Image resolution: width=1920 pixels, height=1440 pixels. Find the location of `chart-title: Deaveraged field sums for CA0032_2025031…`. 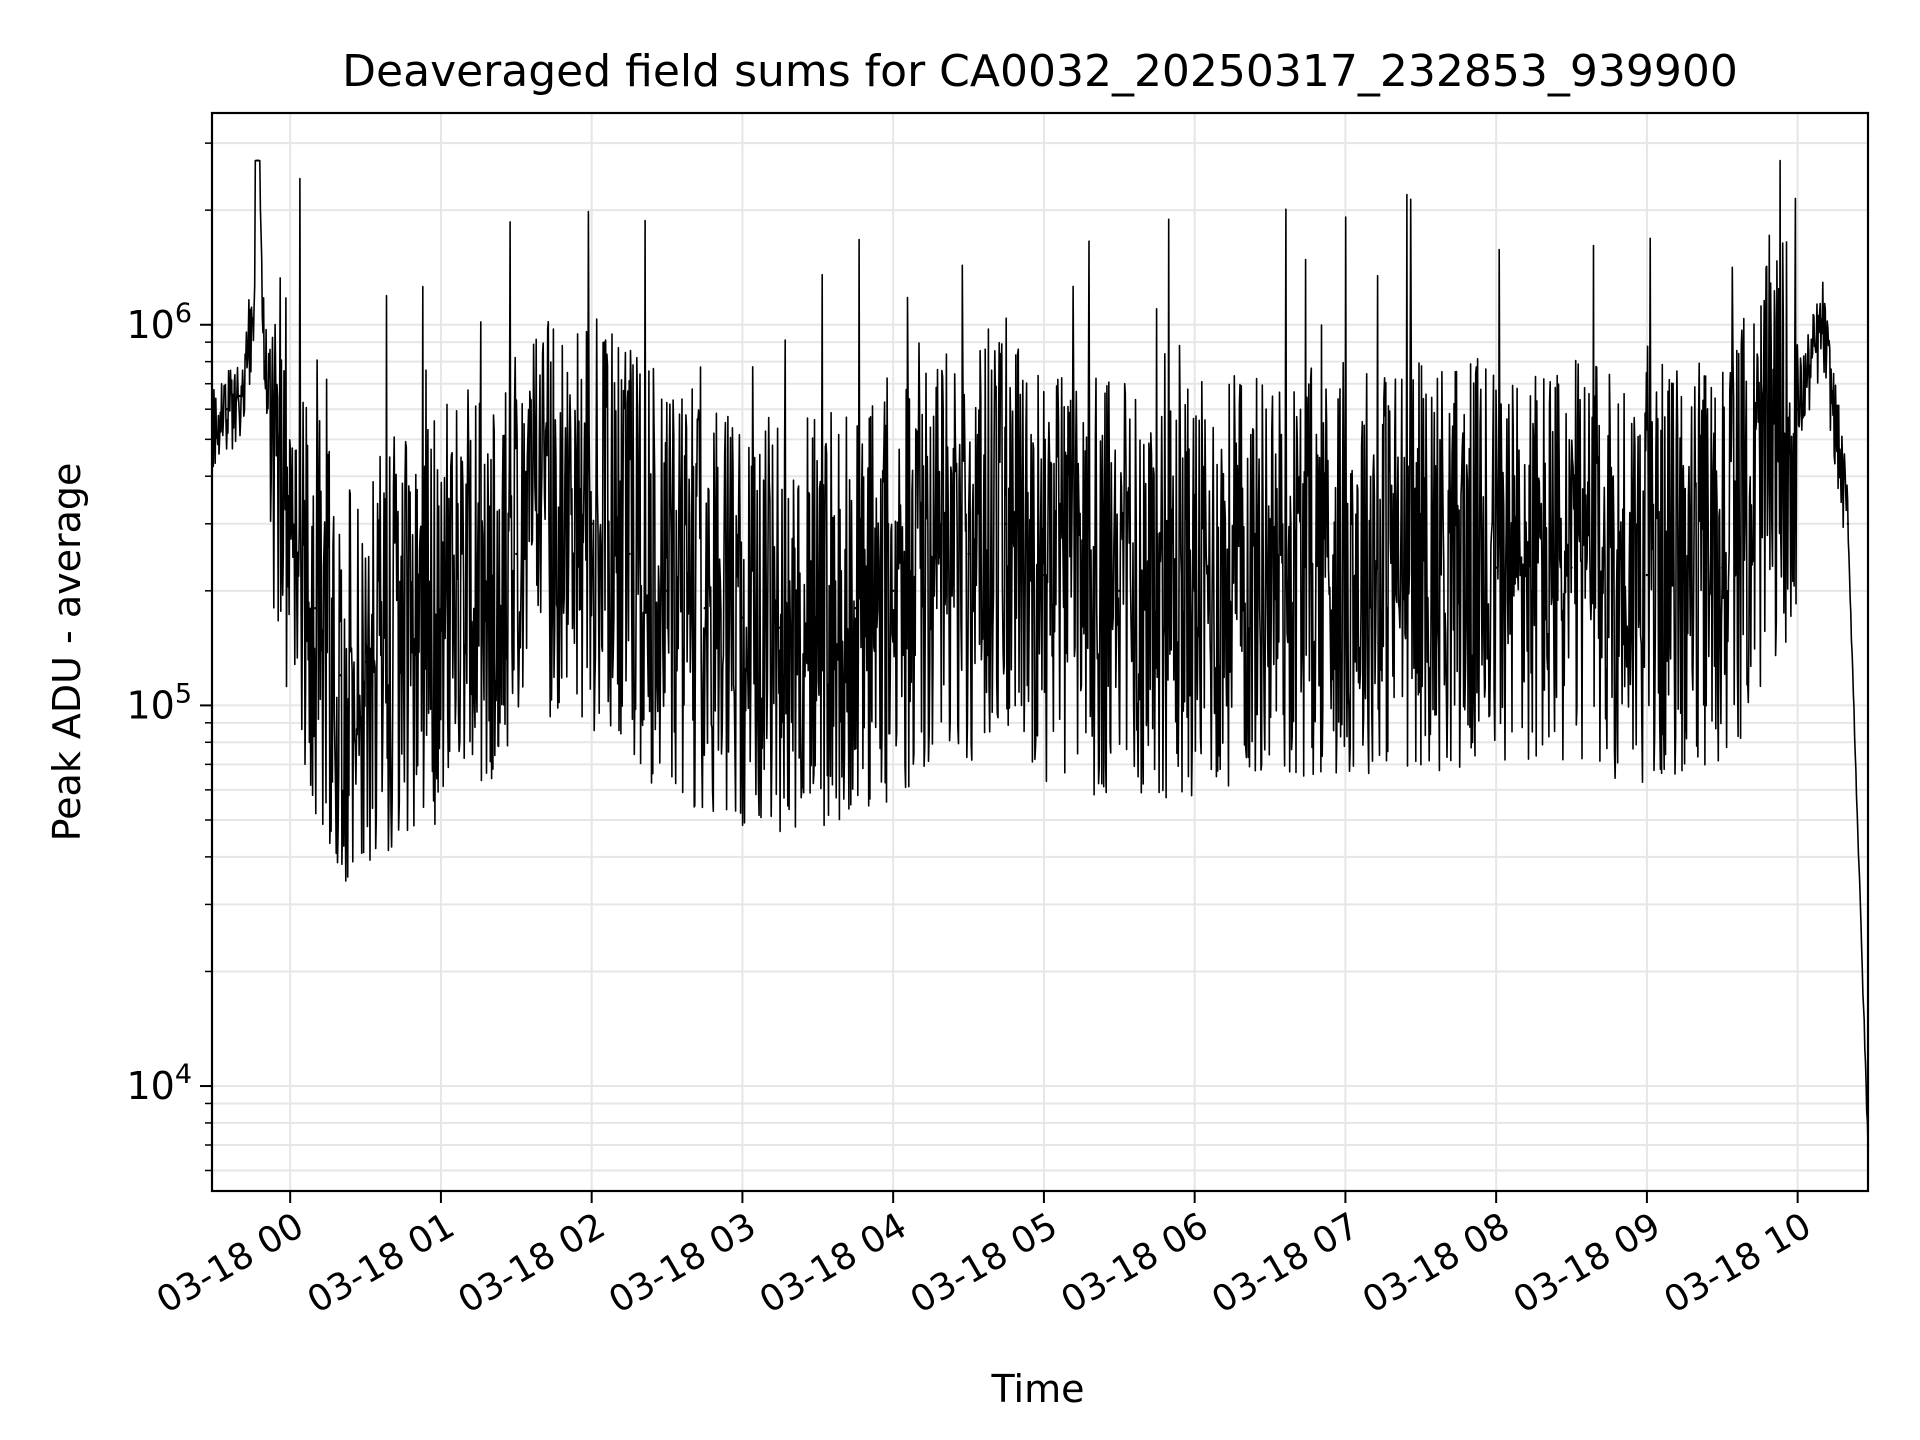

chart-title: Deaveraged field sums for CA0032_2025031… is located at coordinates (1040, 71).